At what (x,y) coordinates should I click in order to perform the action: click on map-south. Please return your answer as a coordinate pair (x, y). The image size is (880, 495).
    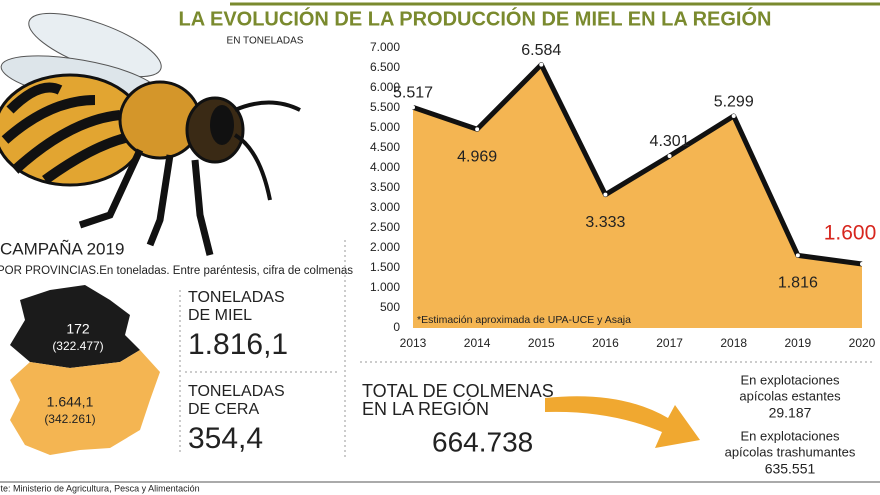
    Looking at the image, I should click on (85, 402).